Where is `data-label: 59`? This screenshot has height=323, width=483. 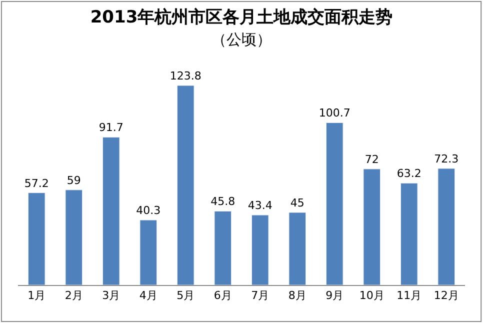
data-label: 59 is located at coordinates (73, 180).